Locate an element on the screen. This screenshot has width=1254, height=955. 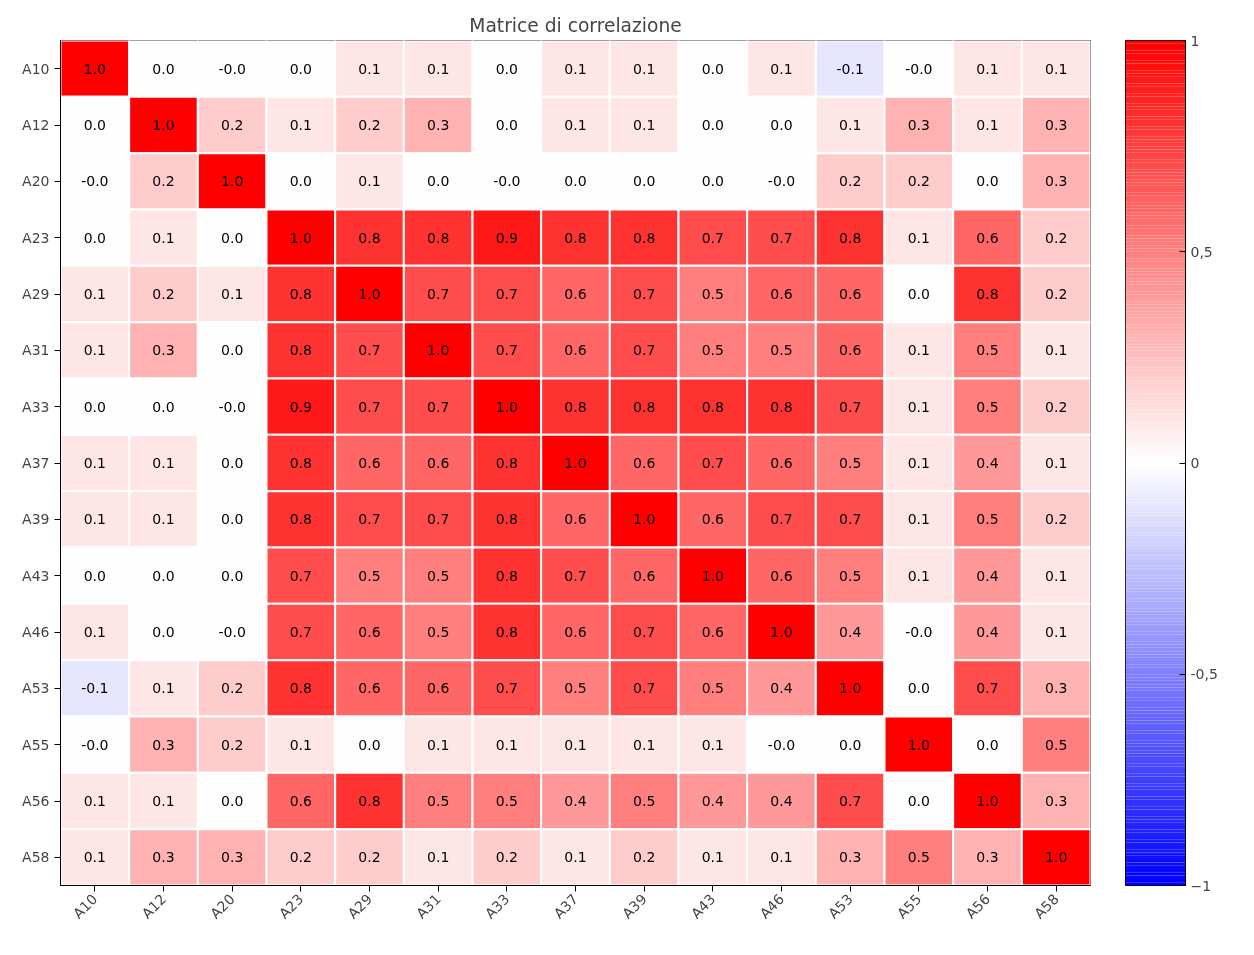
color-bar-label: 1 is located at coordinates (1195, 40).